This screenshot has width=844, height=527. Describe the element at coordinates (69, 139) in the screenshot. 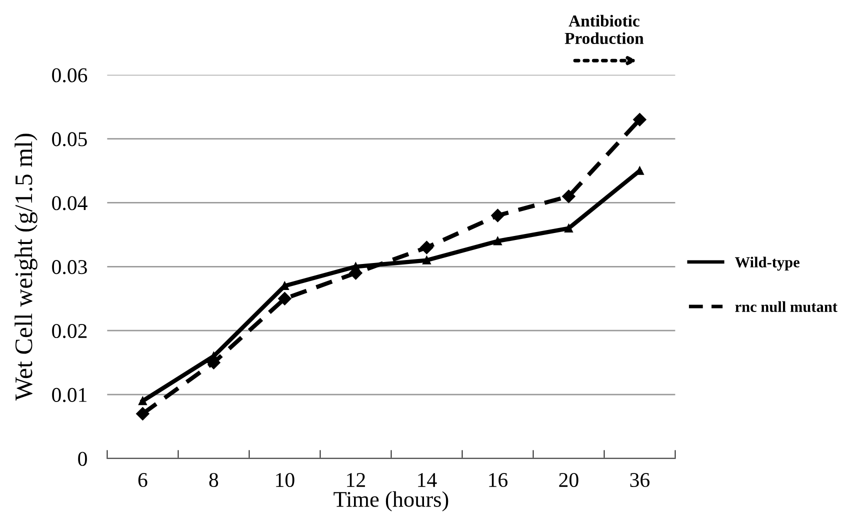

I see `y-tick-label: 0.05` at that location.